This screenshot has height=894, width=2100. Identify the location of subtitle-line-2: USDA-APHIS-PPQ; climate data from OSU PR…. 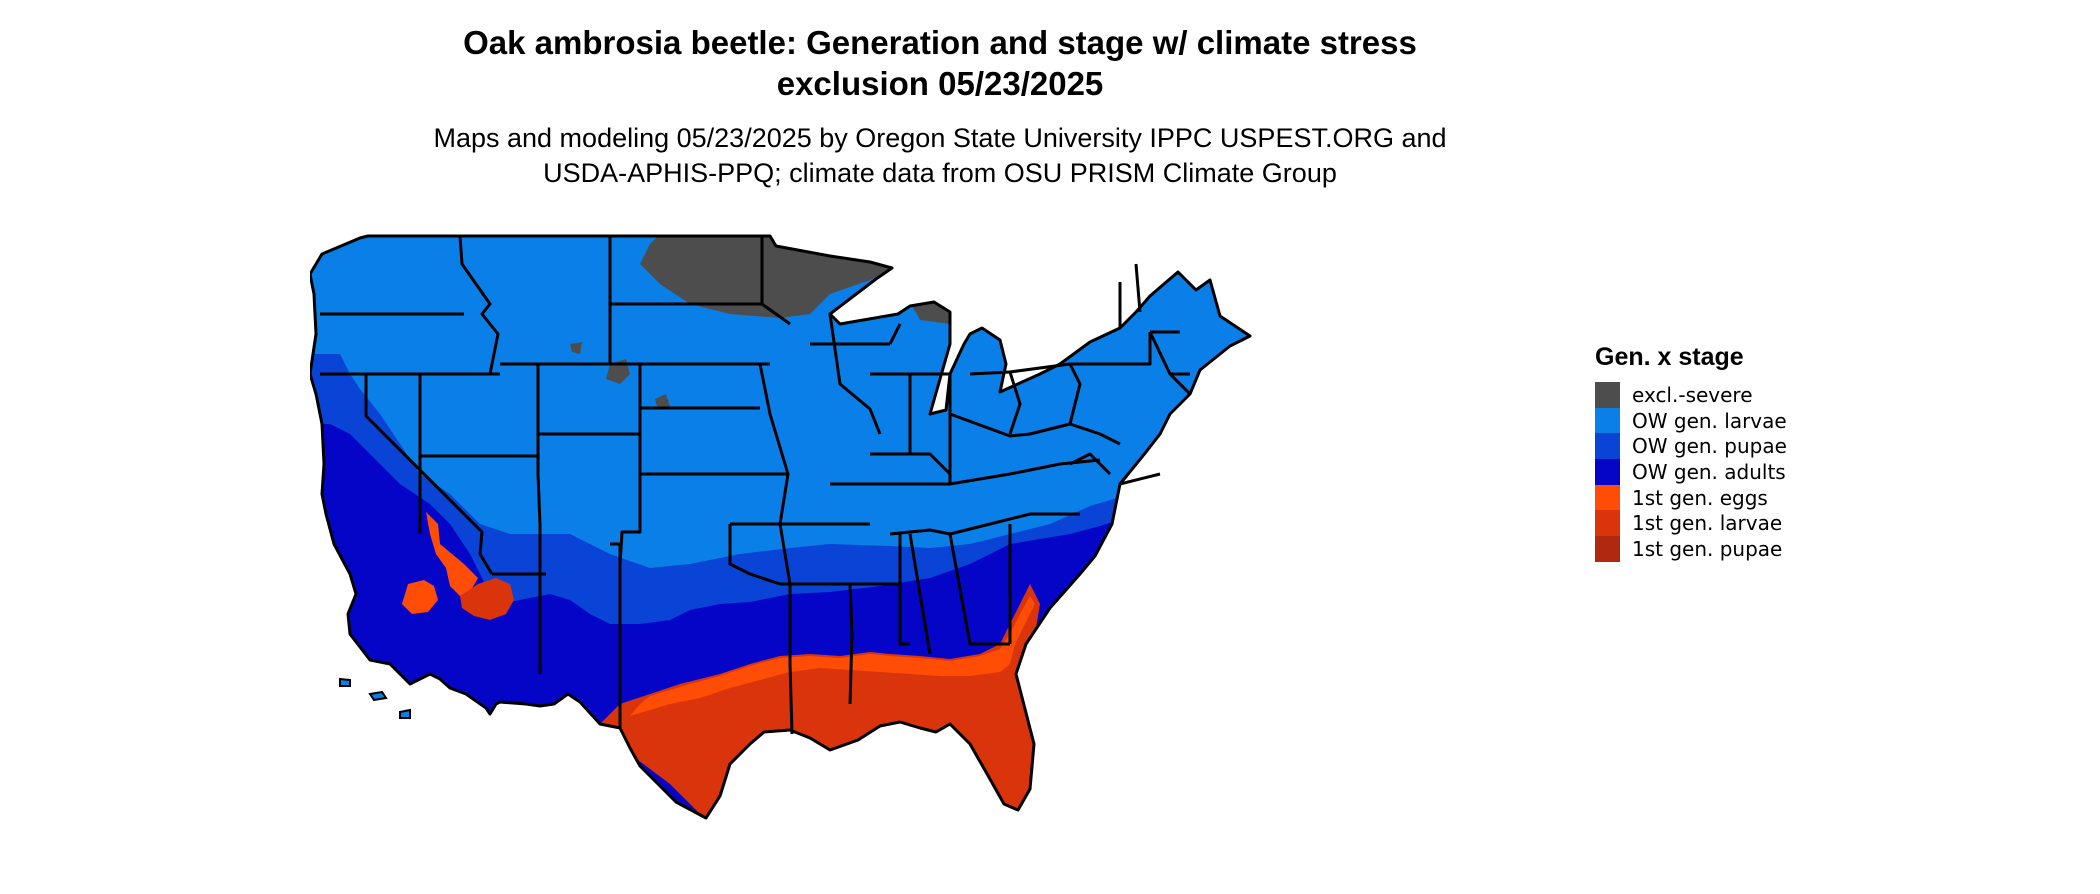
(940, 173).